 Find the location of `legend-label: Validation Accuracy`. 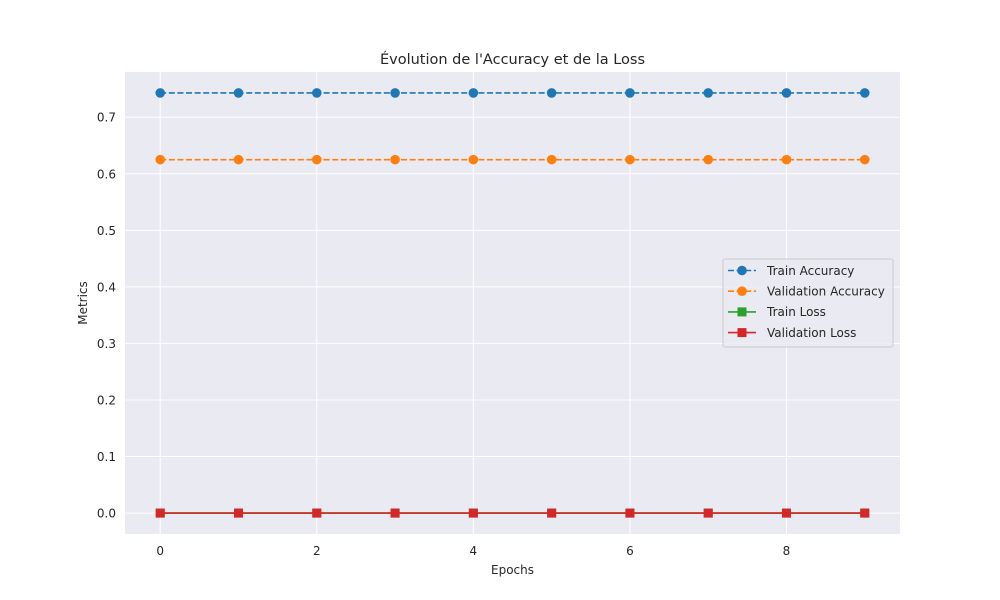

legend-label: Validation Accuracy is located at coordinates (826, 292).